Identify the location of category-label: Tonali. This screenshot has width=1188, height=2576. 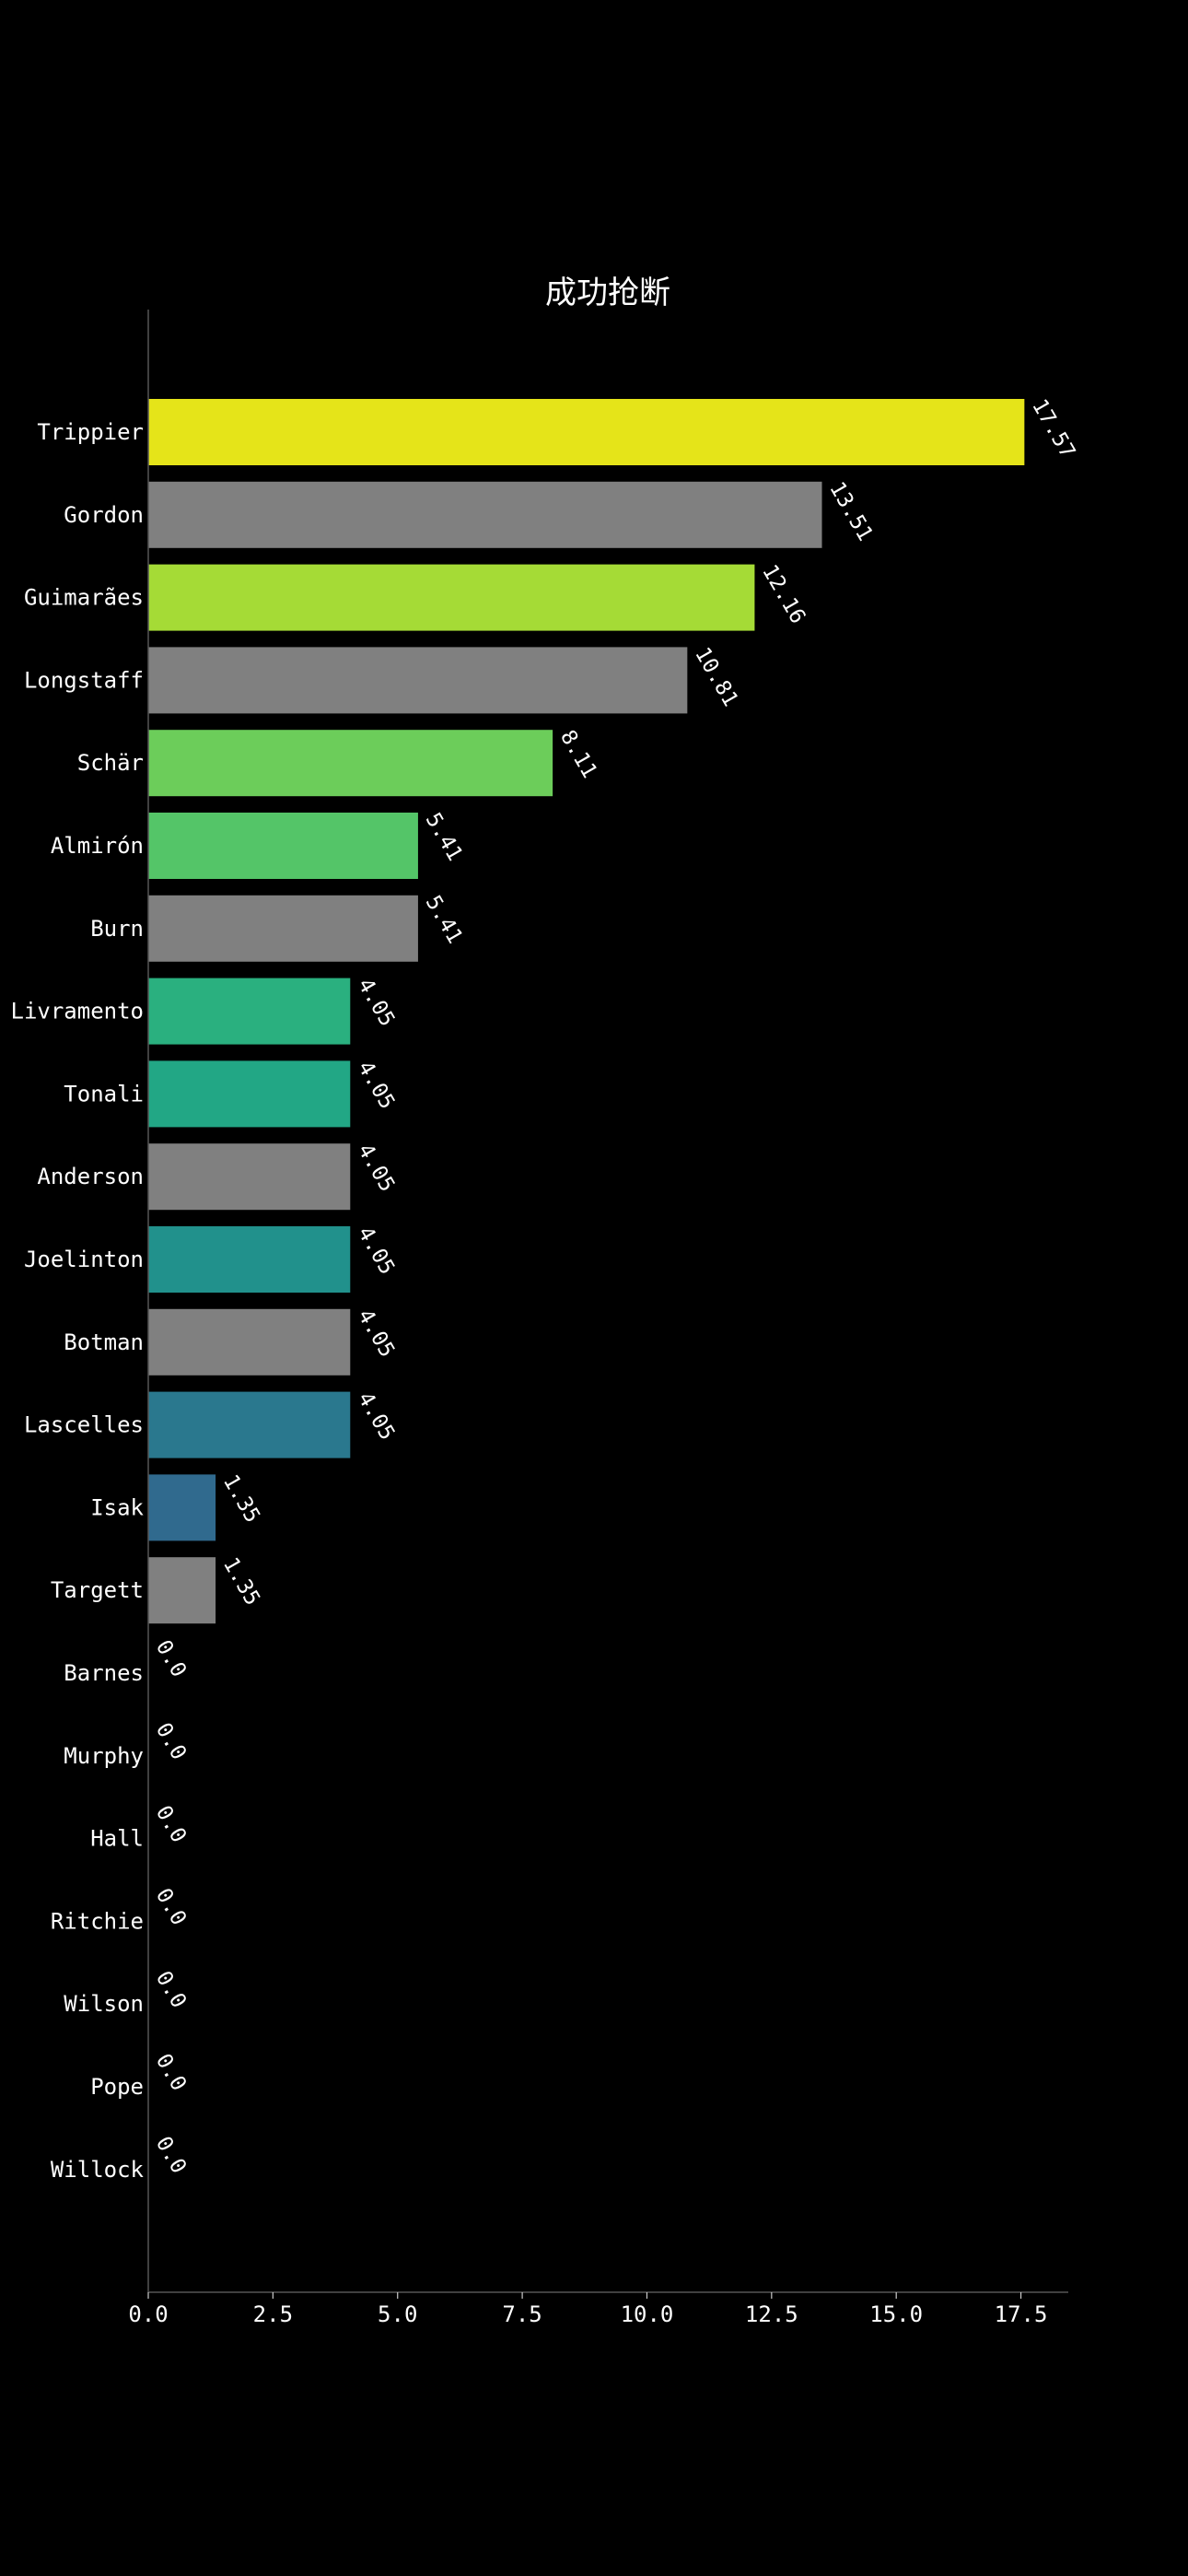
(104, 1094).